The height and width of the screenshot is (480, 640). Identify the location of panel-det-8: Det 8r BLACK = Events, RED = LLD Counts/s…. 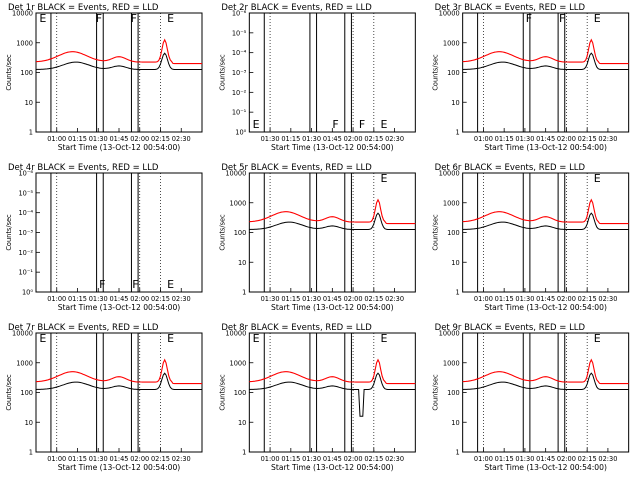
(317, 397).